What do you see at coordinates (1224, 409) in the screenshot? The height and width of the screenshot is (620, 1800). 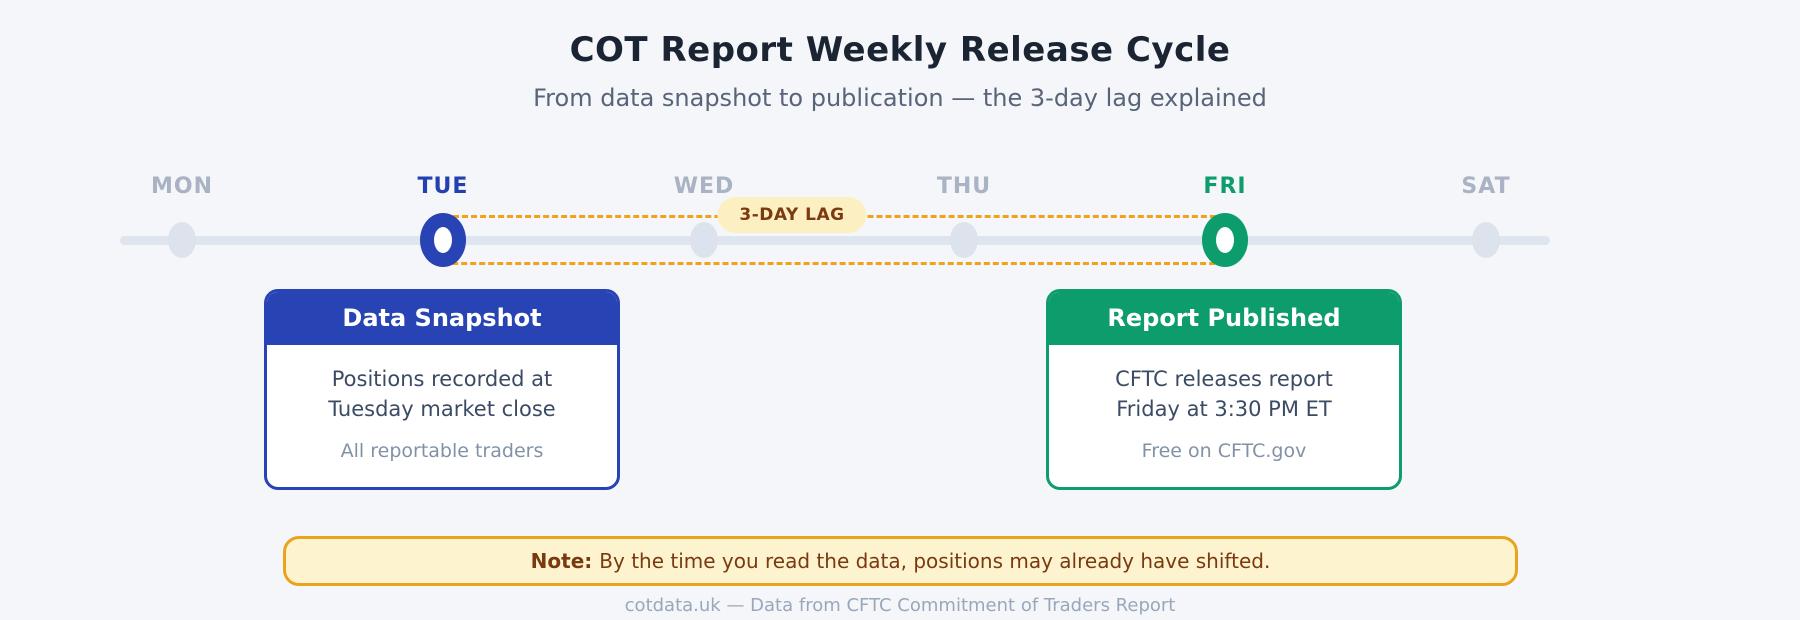 I see `report-published-line-2: Friday at 3:30 PM ET` at bounding box center [1224, 409].